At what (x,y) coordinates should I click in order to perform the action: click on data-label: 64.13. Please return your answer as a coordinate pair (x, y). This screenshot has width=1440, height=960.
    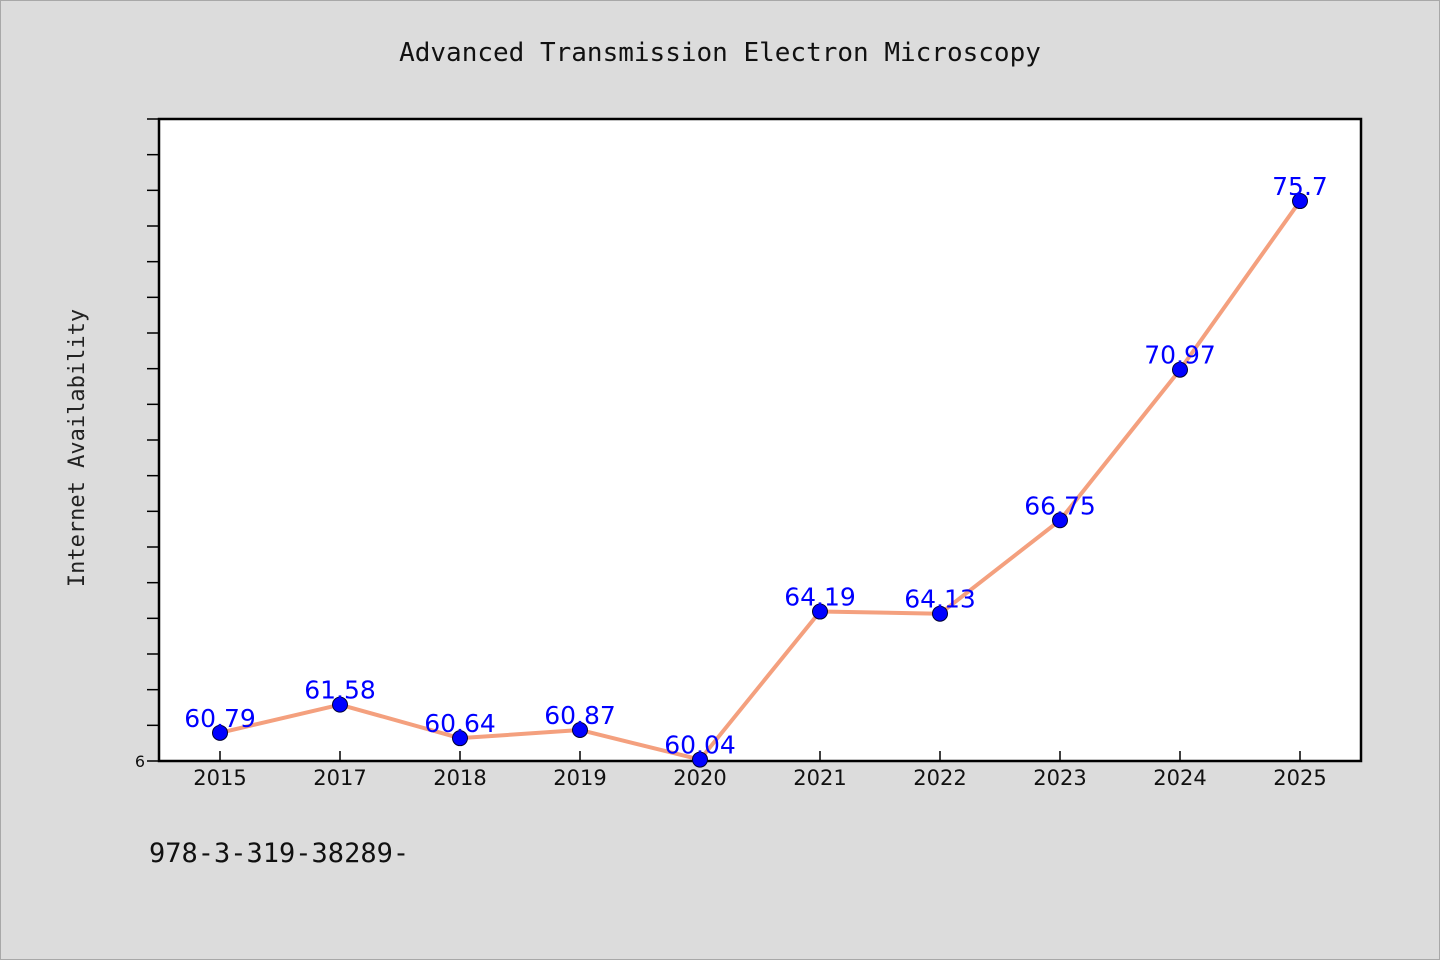
    Looking at the image, I should click on (940, 599).